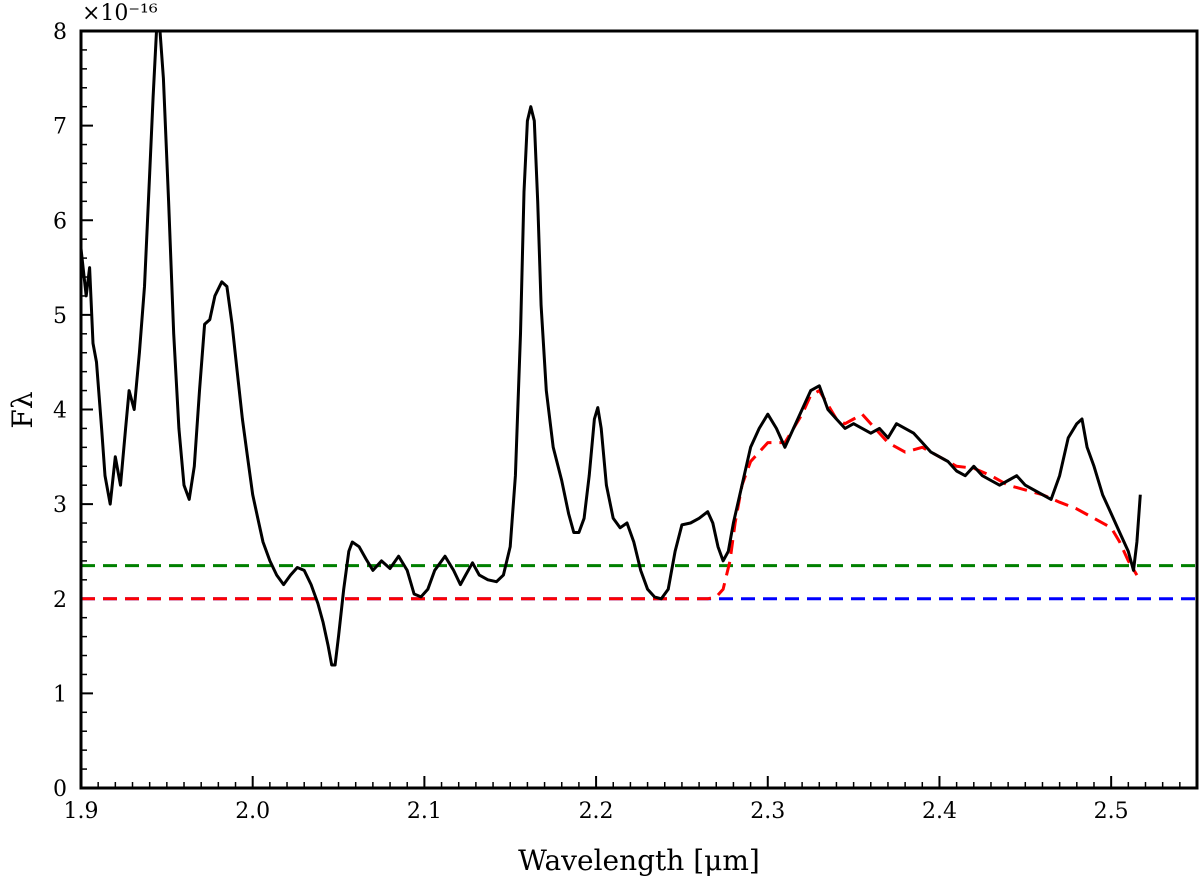 The height and width of the screenshot is (884, 1200). I want to click on x-tick-label: 2.1, so click(424, 811).